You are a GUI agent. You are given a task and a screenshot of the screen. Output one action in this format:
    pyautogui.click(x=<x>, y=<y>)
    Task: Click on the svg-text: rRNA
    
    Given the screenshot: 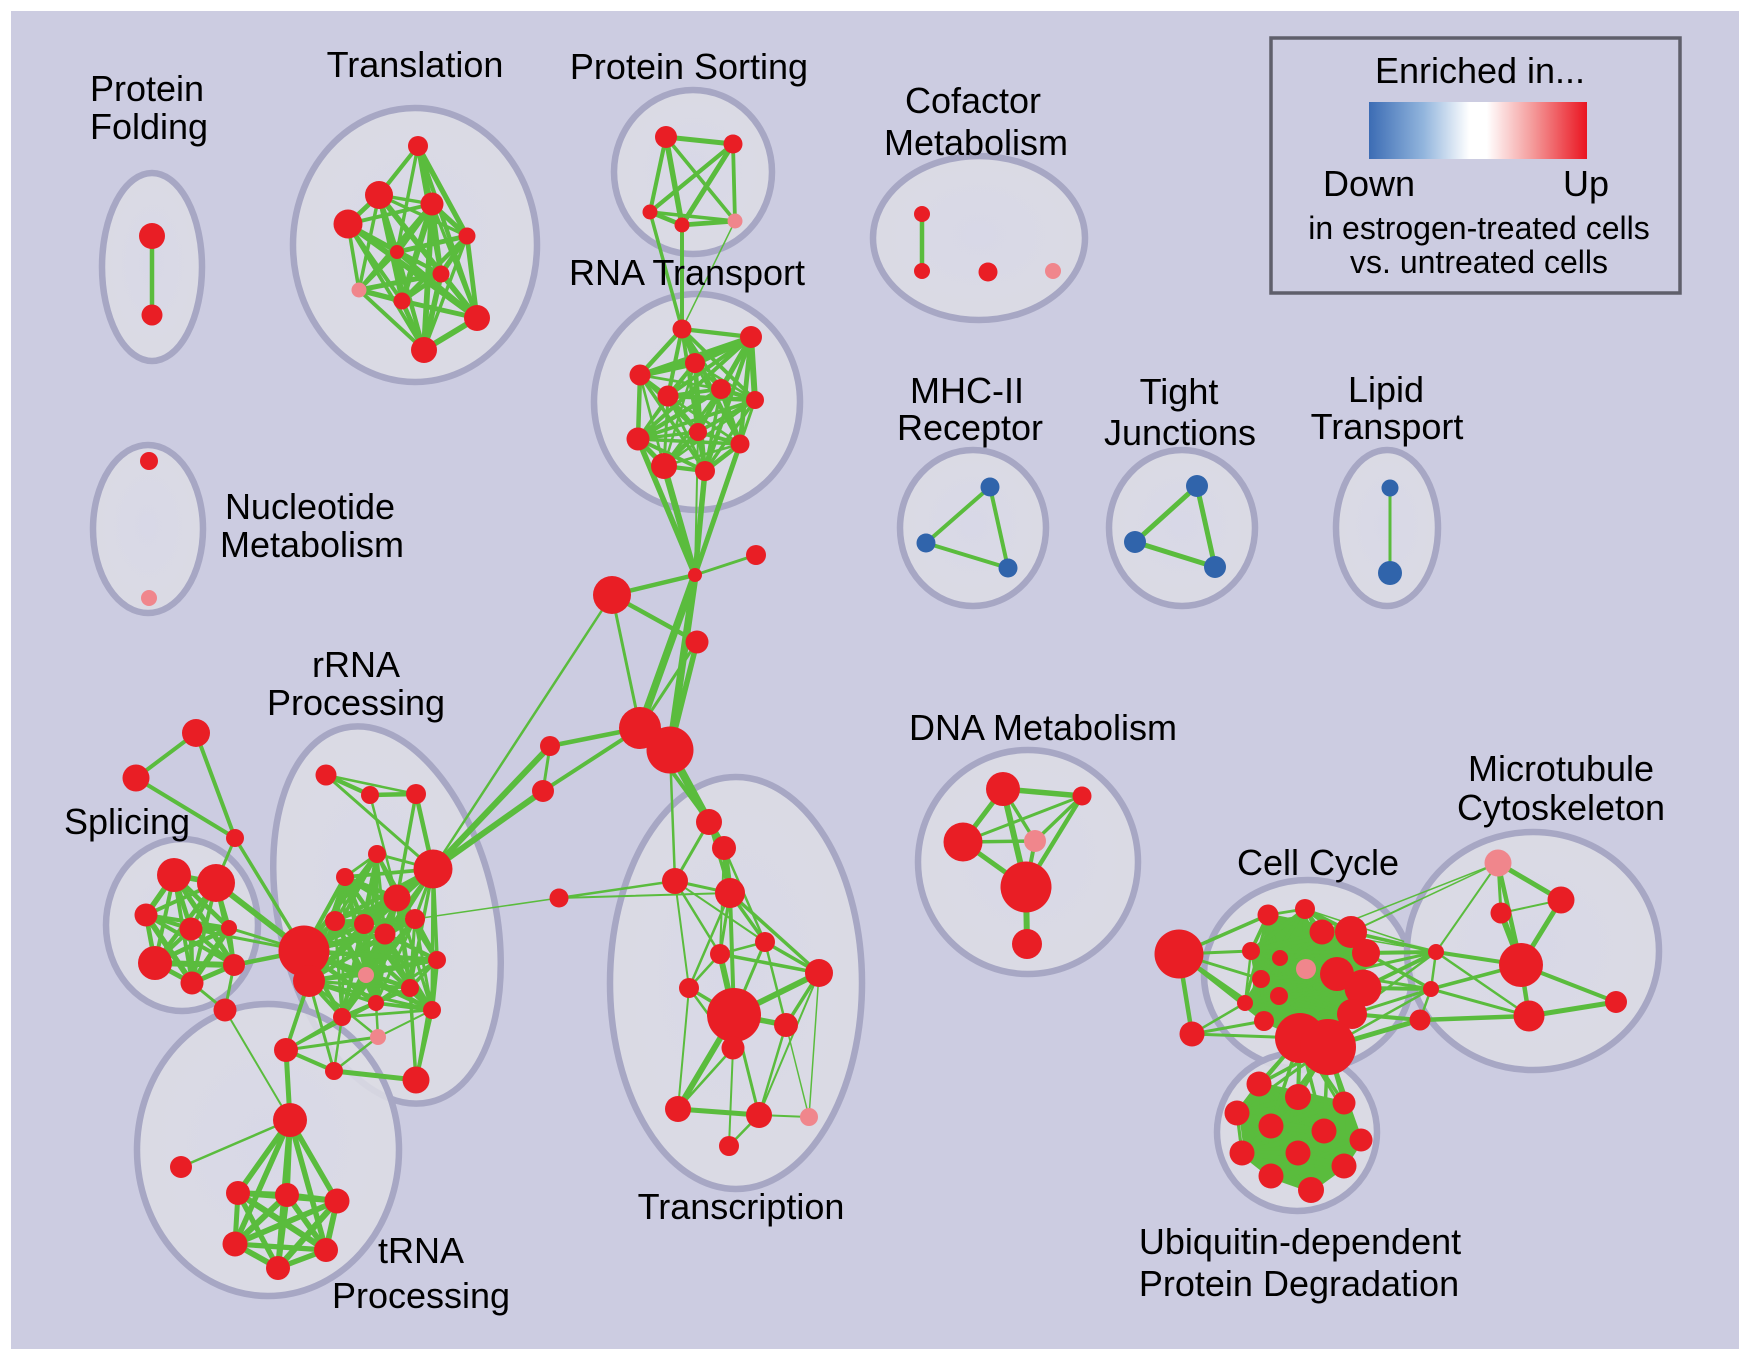 What is the action you would take?
    pyautogui.click(x=356, y=664)
    